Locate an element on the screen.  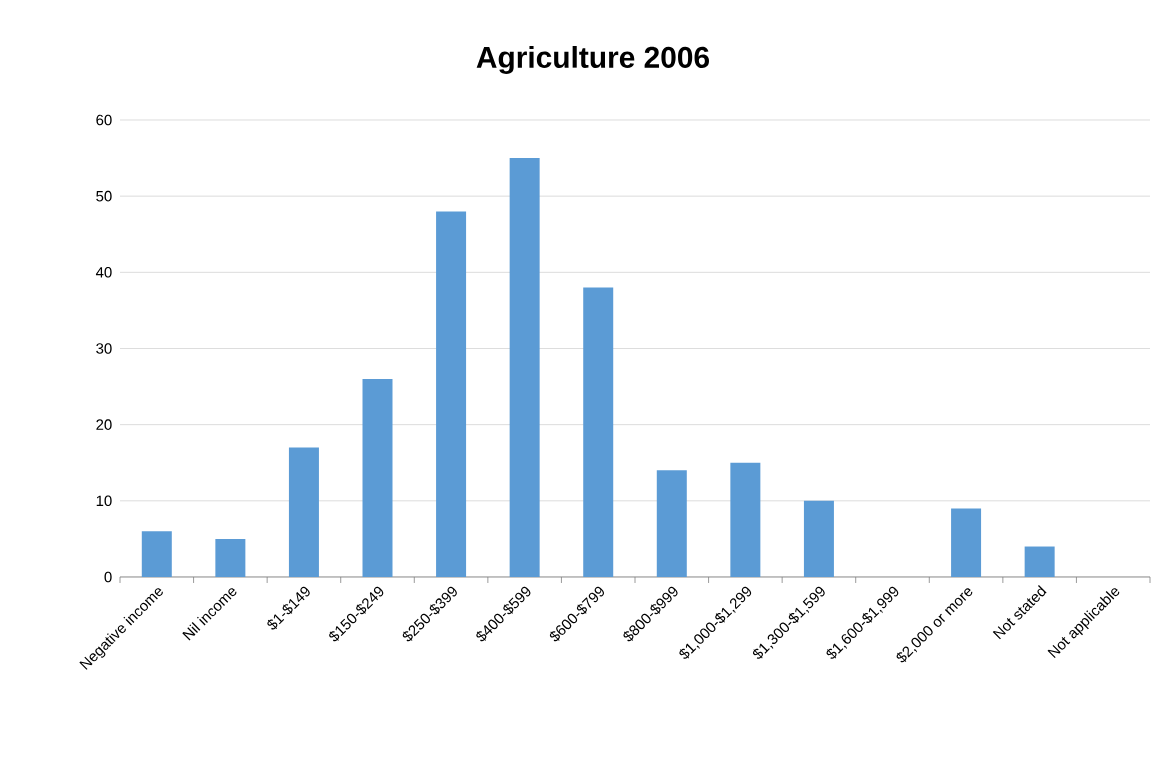
chart-title: Agriculture 2006 is located at coordinates (592, 59).